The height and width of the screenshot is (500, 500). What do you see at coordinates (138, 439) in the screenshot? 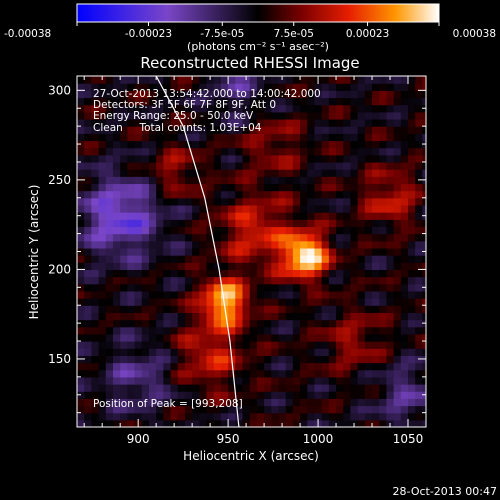
I see `x-tick-label: 900` at bounding box center [138, 439].